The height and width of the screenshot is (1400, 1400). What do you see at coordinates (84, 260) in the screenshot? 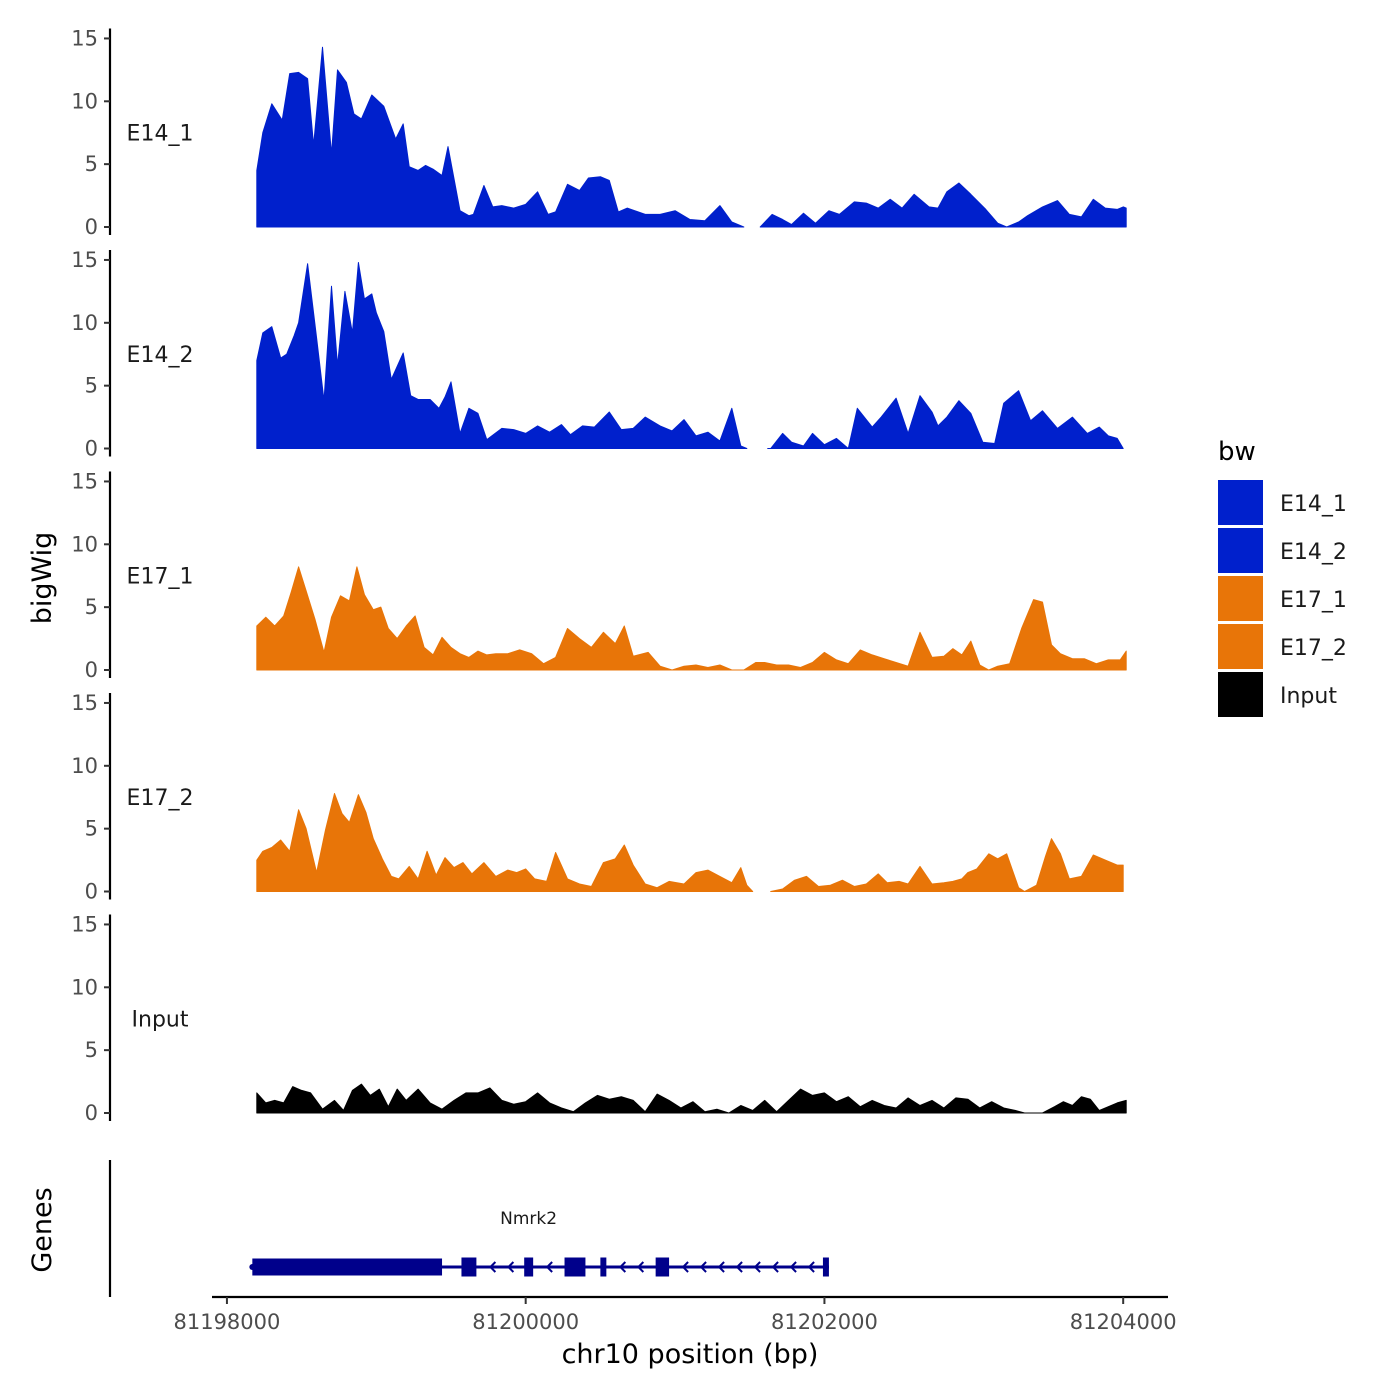
I see `y-tick-label-e14-2-15: 15` at bounding box center [84, 260].